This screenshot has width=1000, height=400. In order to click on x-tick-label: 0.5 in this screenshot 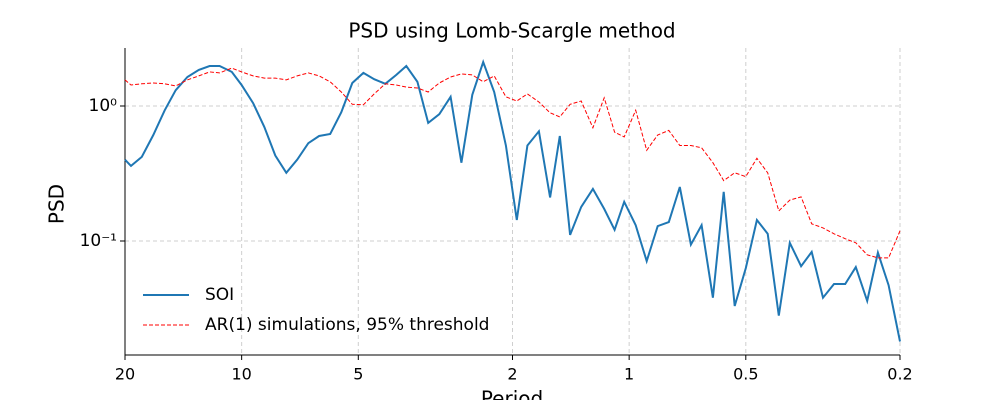, I will do `click(745, 374)`.